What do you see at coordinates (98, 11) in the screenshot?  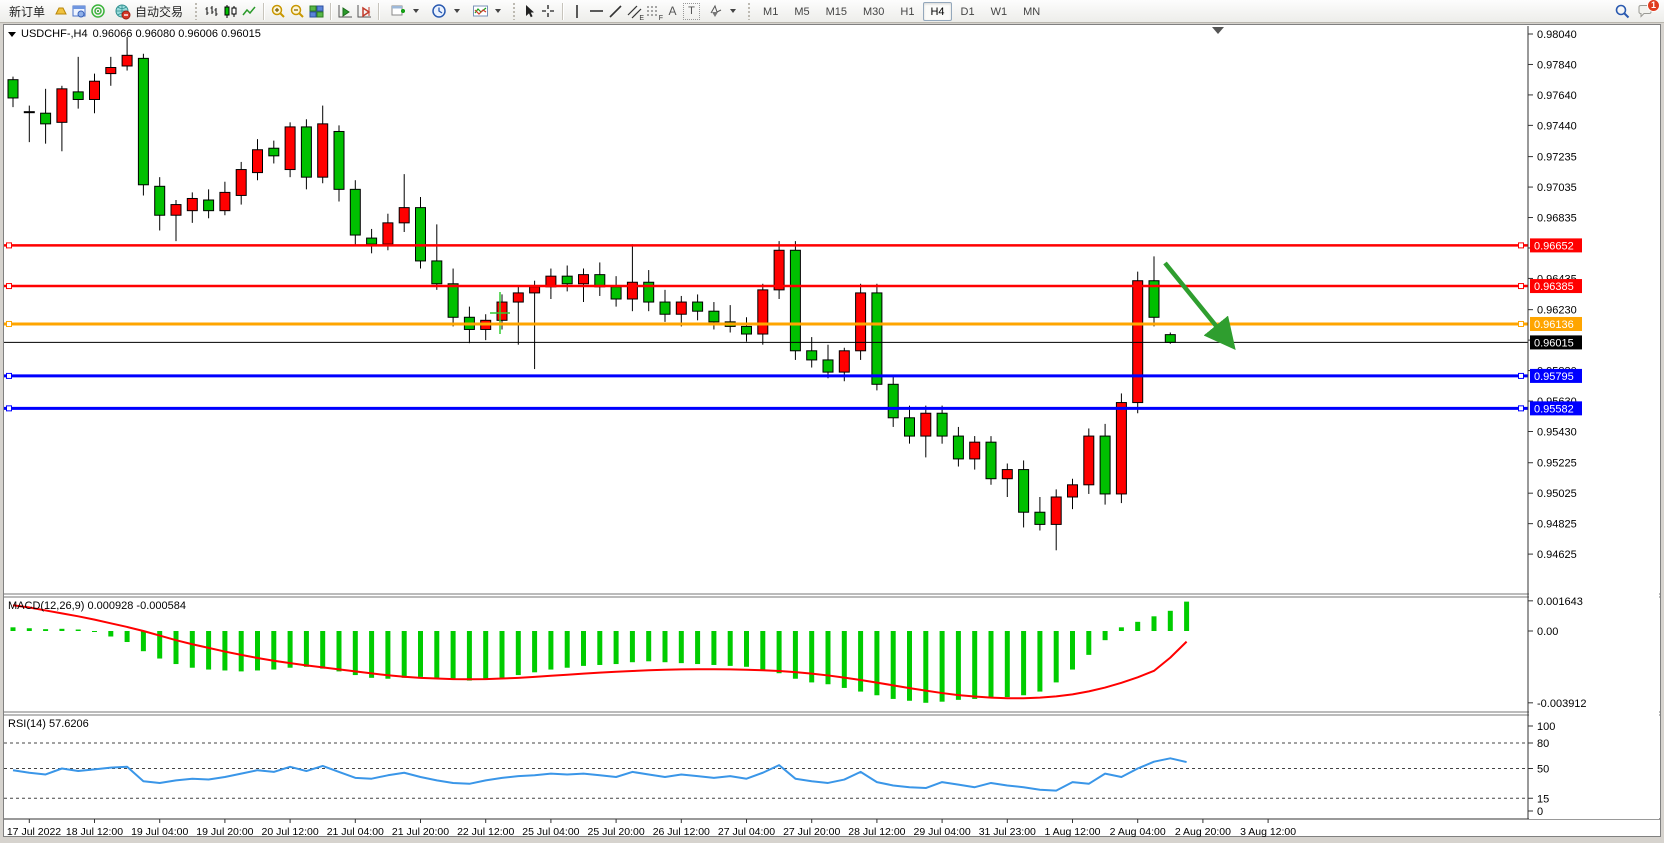 I see `signal-icon` at bounding box center [98, 11].